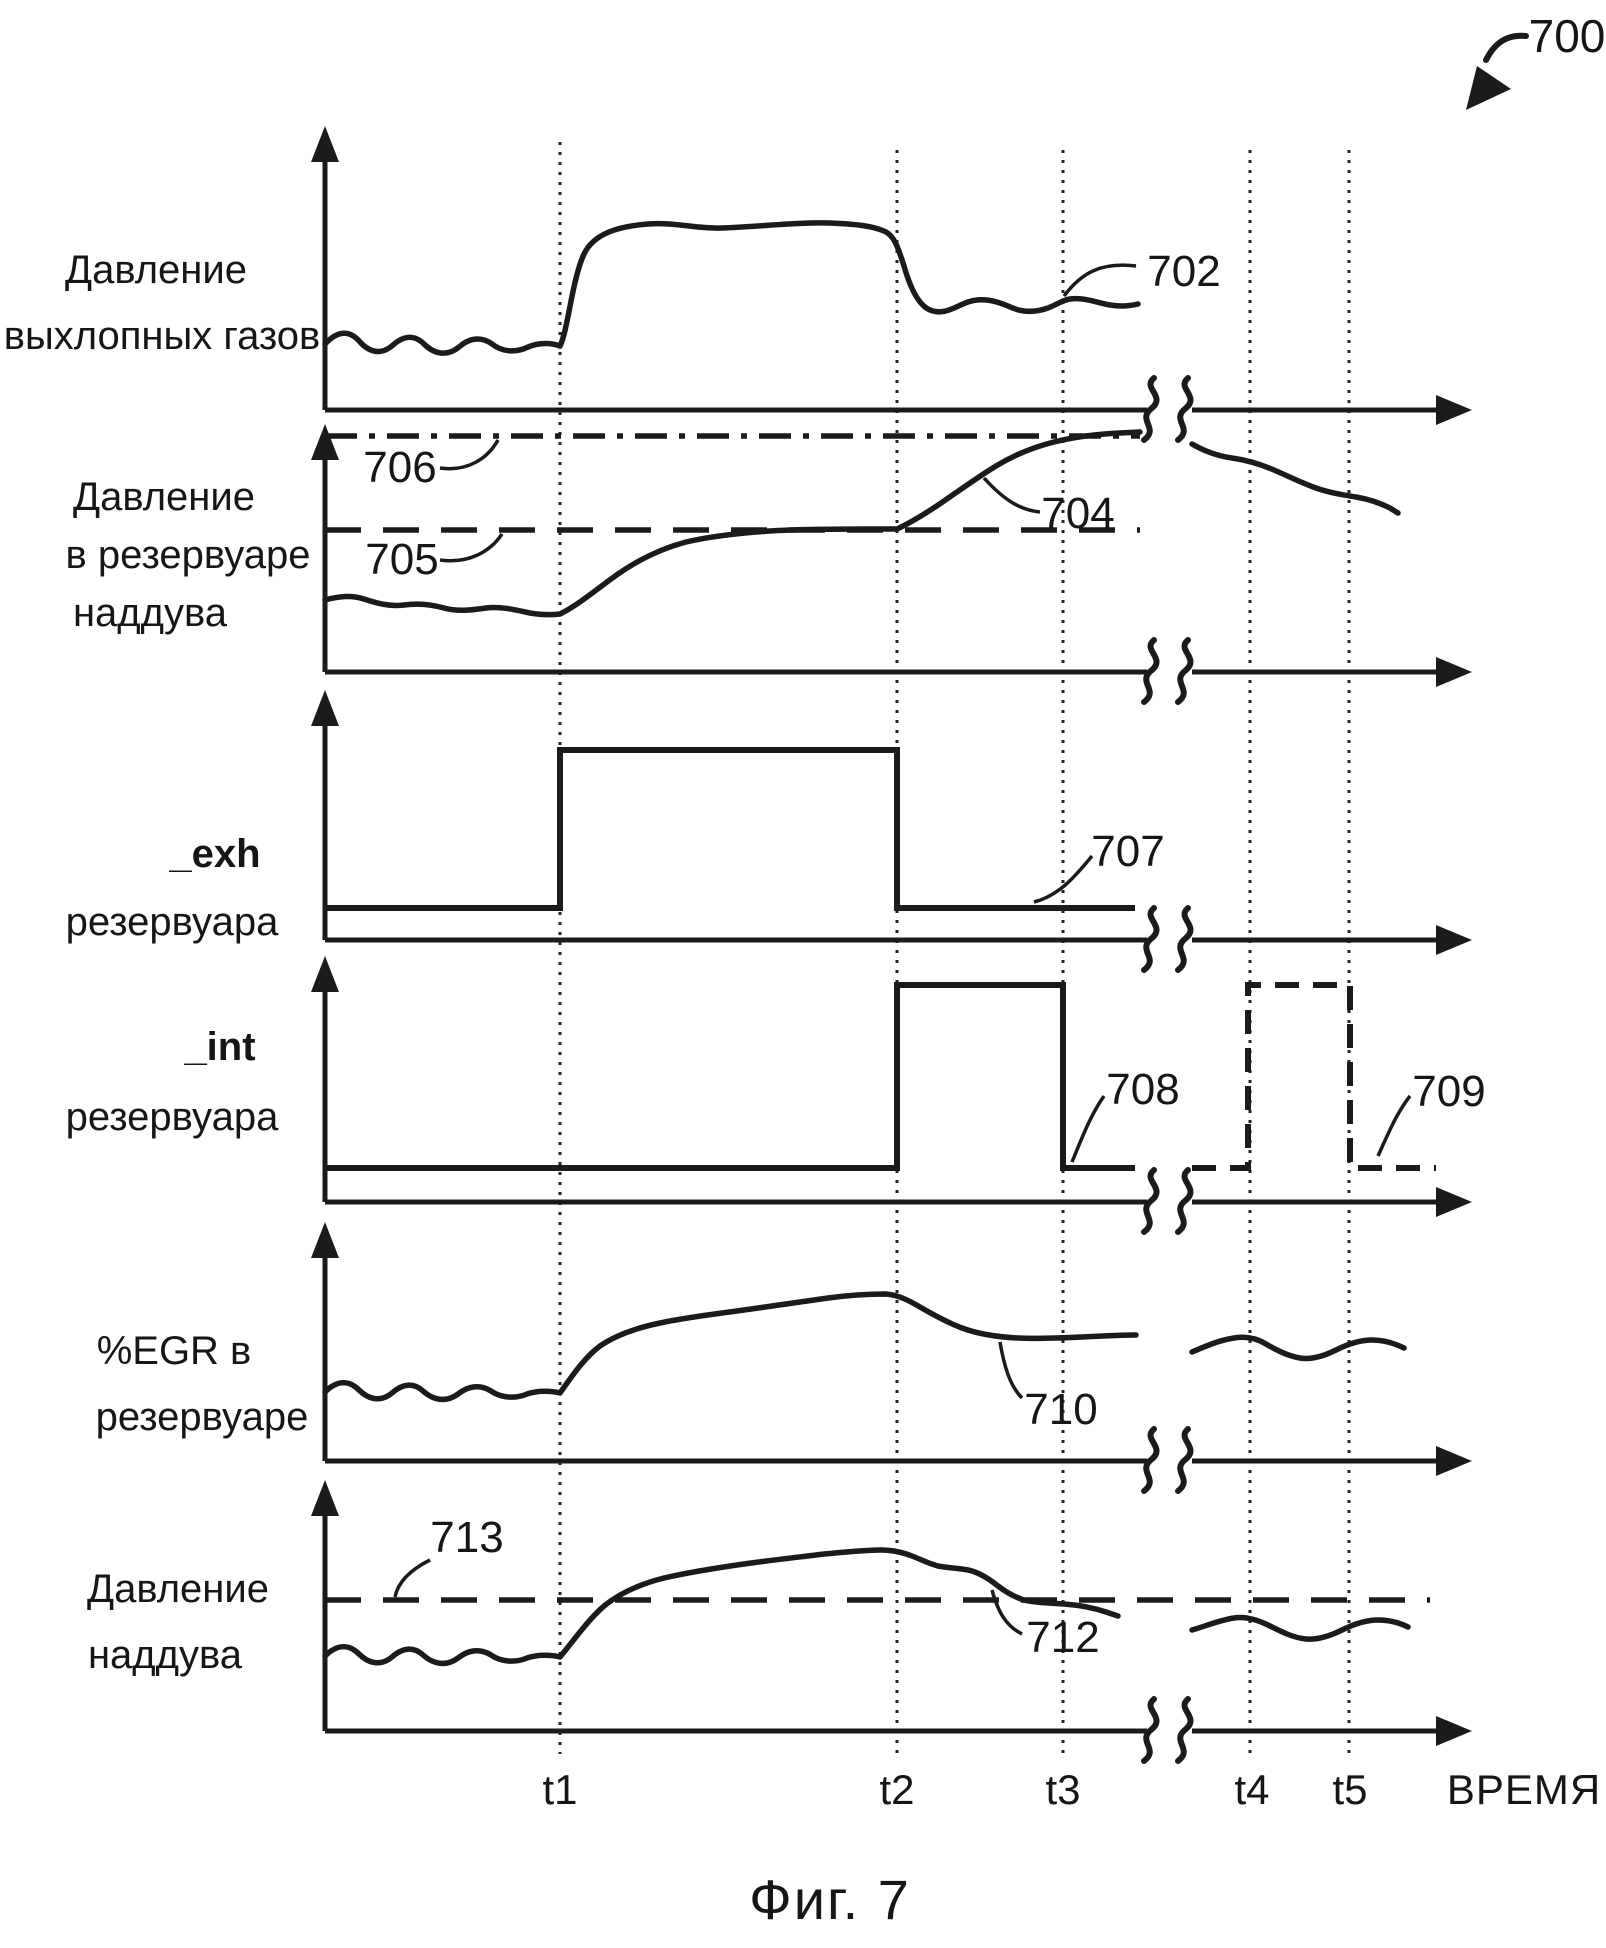  What do you see at coordinates (202, 1417) in the screenshot?
I see `panel-5-label-line-2: резервуаре` at bounding box center [202, 1417].